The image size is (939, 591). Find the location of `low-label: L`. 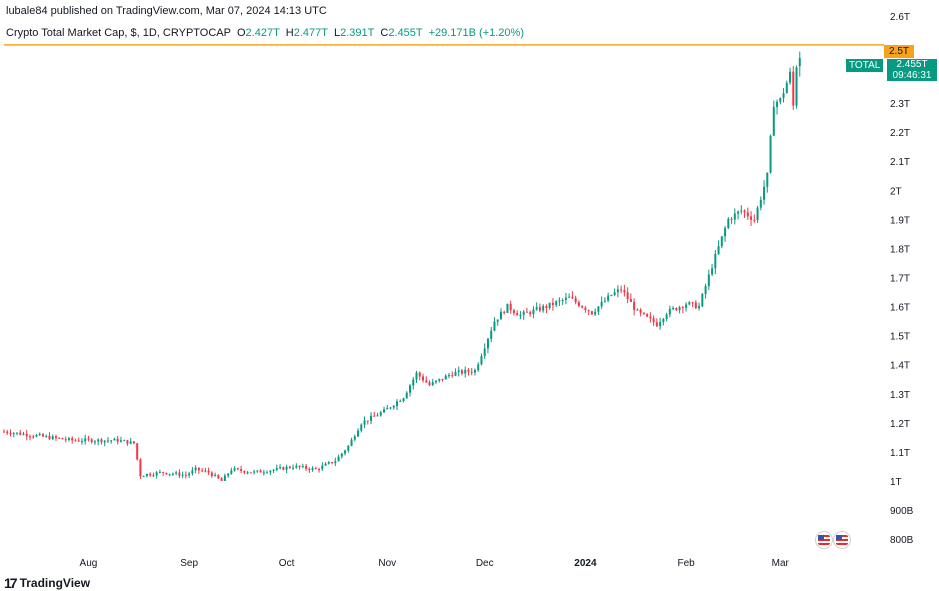

low-label: L is located at coordinates (337, 33).